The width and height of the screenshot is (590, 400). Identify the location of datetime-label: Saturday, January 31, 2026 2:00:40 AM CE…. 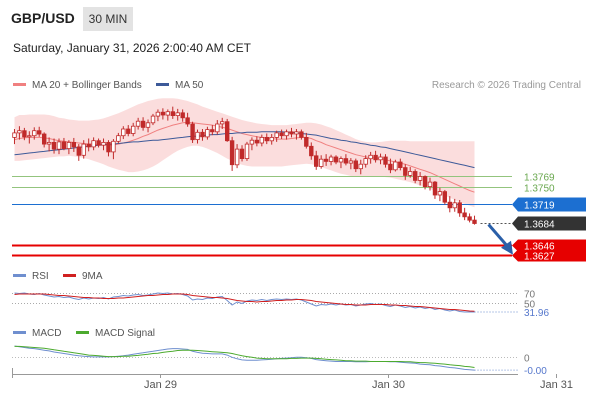
(132, 48).